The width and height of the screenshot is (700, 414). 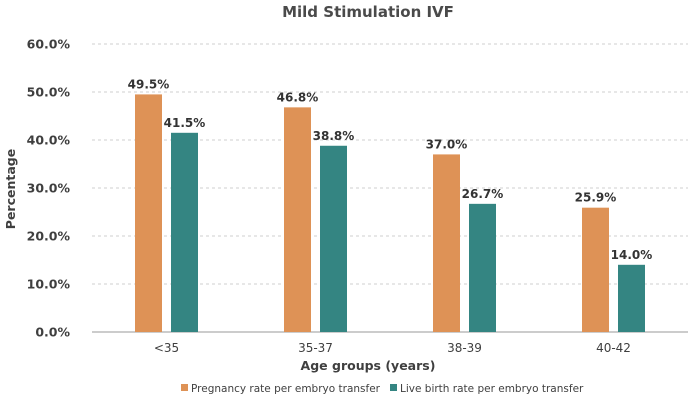 What do you see at coordinates (49, 284) in the screenshot?
I see `y-tick-label: 10.0%` at bounding box center [49, 284].